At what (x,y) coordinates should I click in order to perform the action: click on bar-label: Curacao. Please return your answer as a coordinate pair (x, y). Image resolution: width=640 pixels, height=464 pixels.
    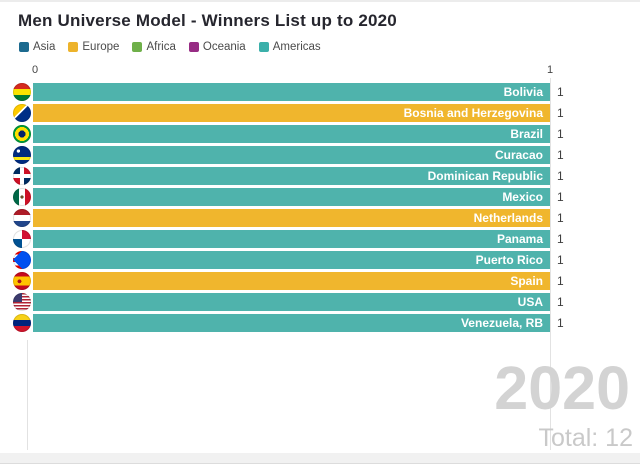
    Looking at the image, I should click on (518, 155).